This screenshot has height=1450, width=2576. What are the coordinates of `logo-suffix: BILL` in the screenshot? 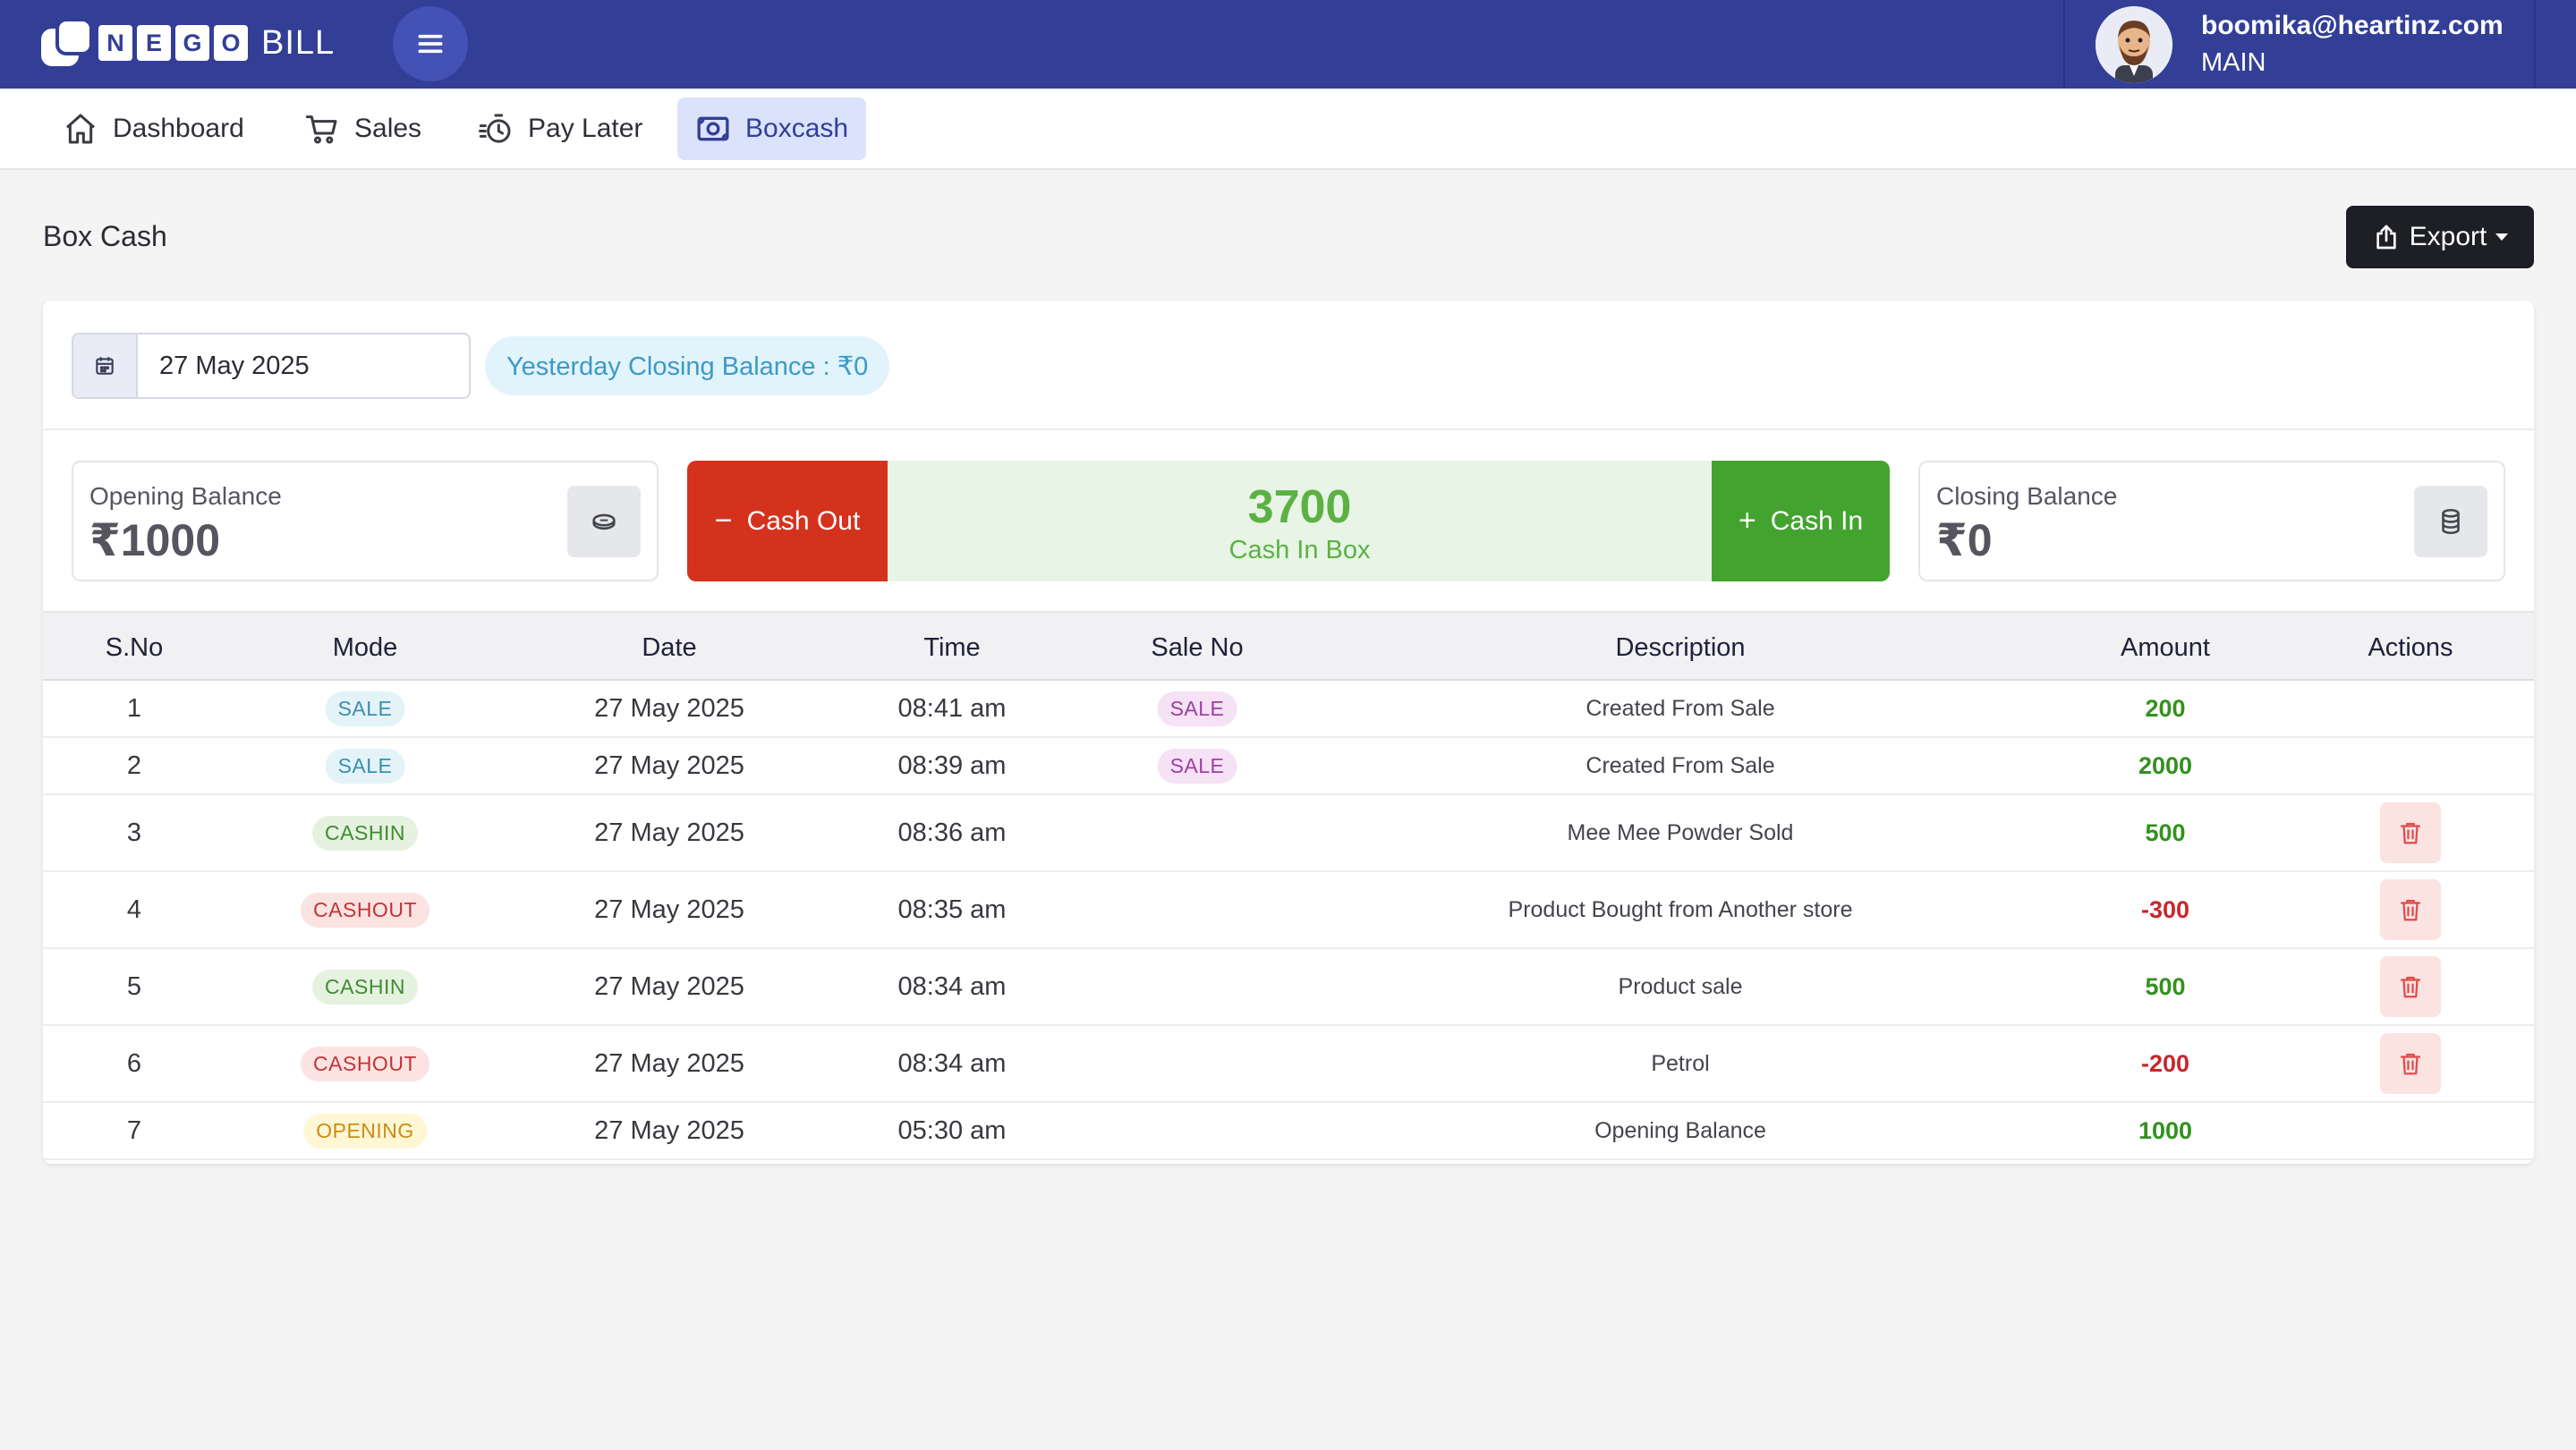 It's located at (298, 42).